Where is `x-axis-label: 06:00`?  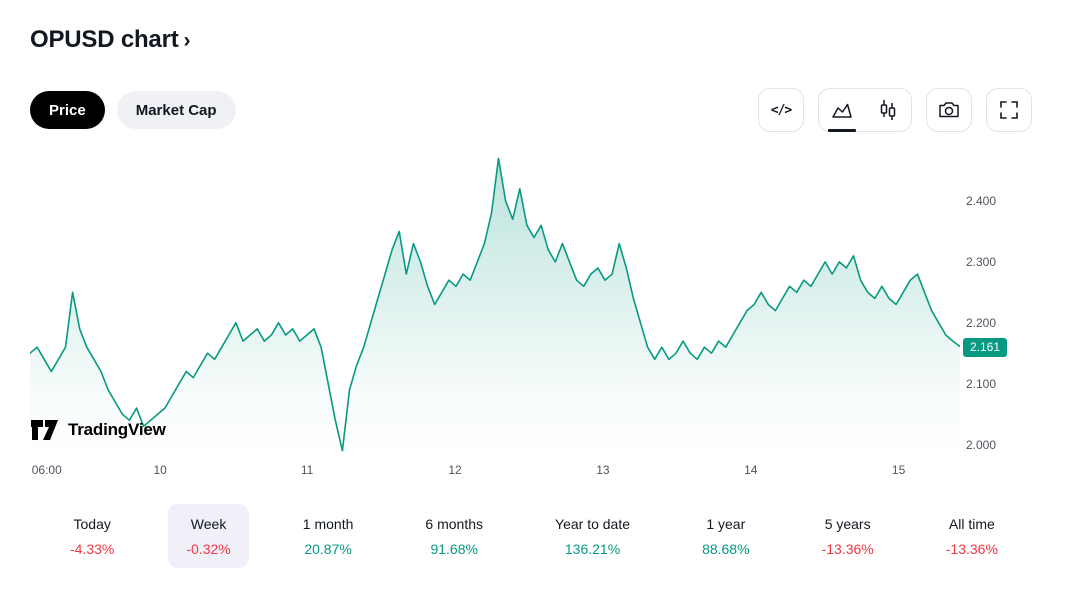 x-axis-label: 06:00 is located at coordinates (46, 470).